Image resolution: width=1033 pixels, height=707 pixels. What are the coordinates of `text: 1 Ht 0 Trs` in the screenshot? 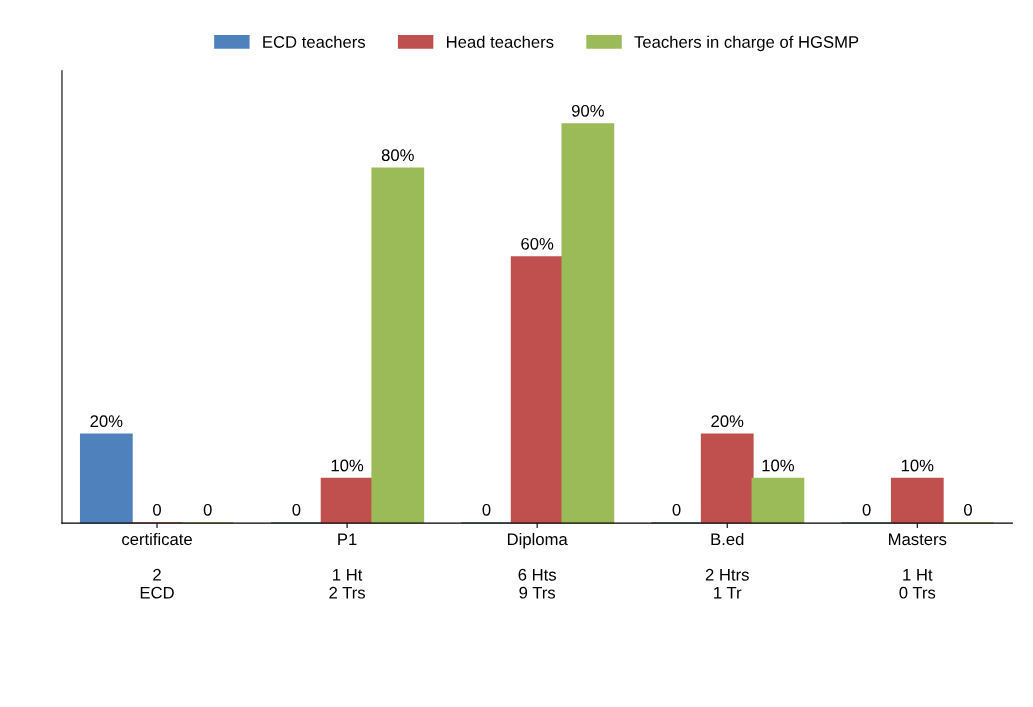 It's located at (917, 584).